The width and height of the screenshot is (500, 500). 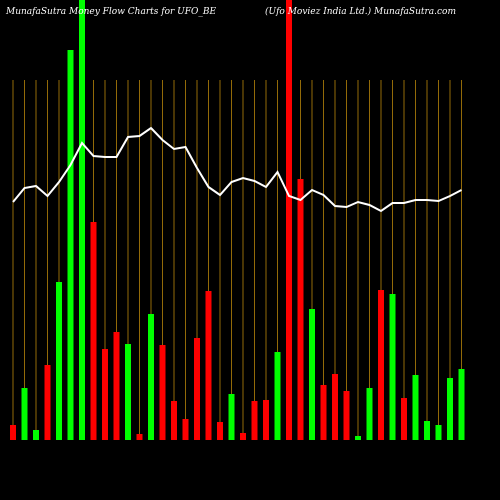 What do you see at coordinates (110, 12) in the screenshot?
I see `chart-title: MunafaSutra Money Flow Charts for UFO_BE` at bounding box center [110, 12].